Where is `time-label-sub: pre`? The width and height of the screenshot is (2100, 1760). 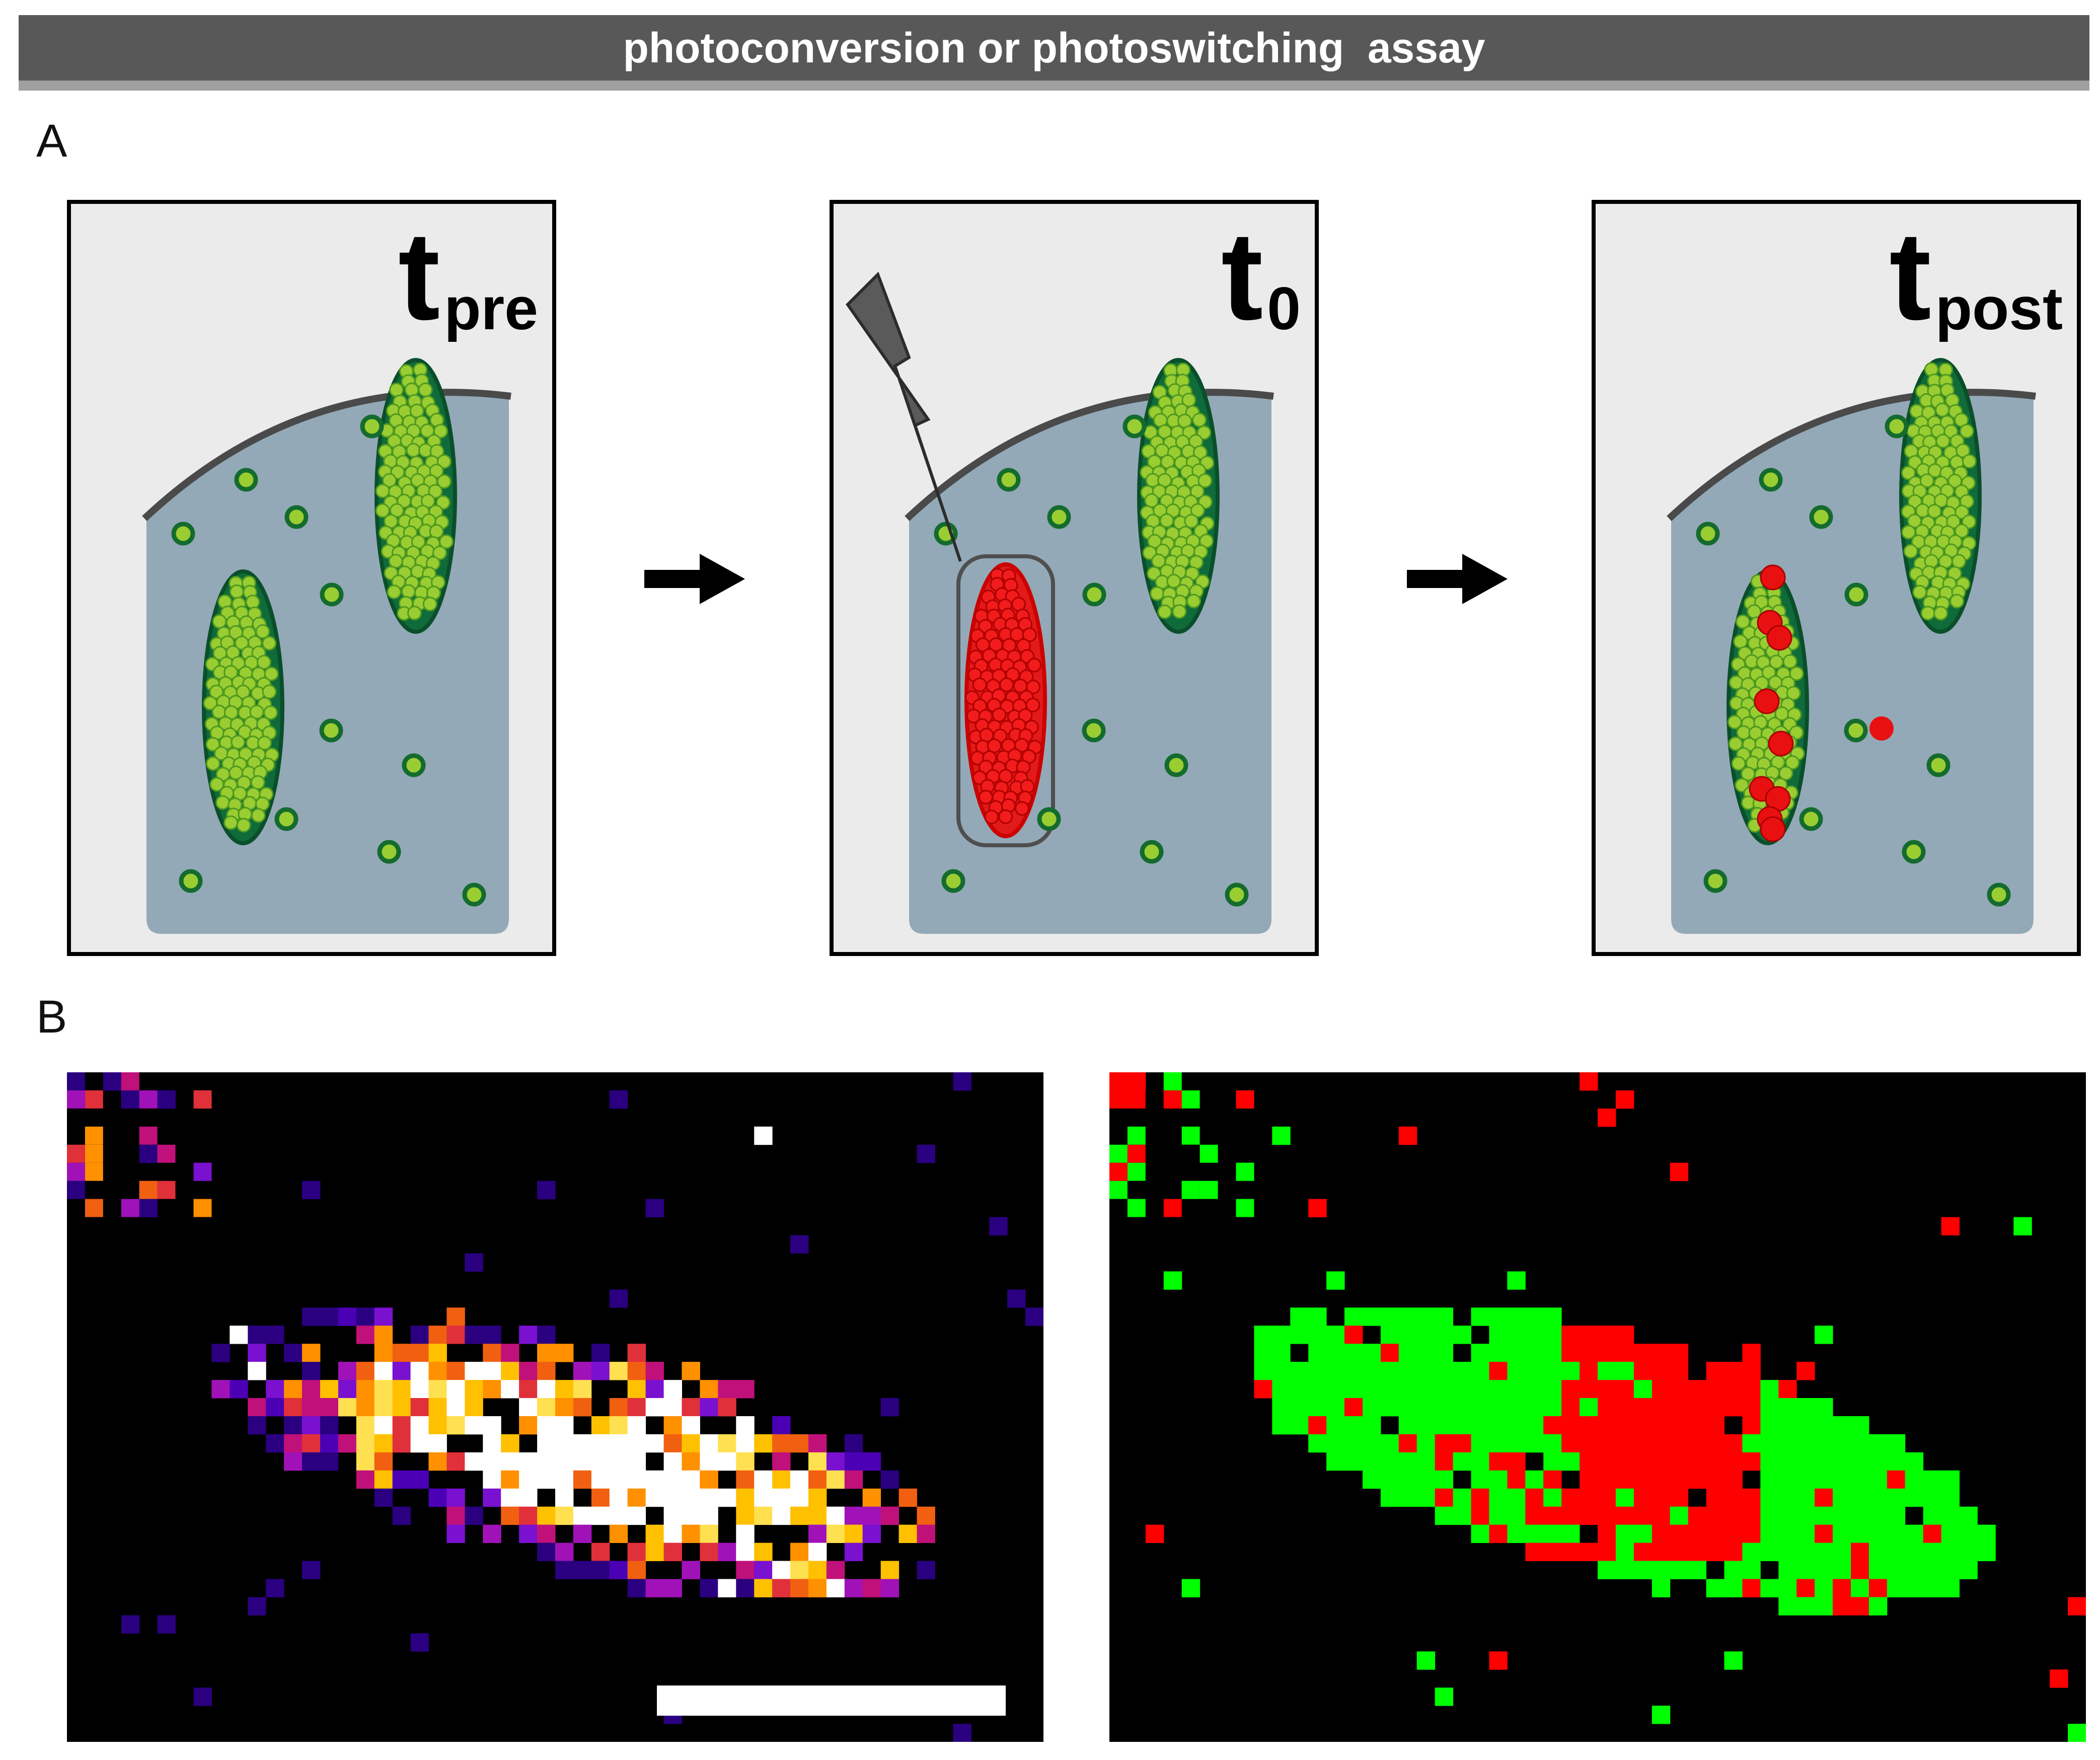 time-label-sub: pre is located at coordinates (491, 308).